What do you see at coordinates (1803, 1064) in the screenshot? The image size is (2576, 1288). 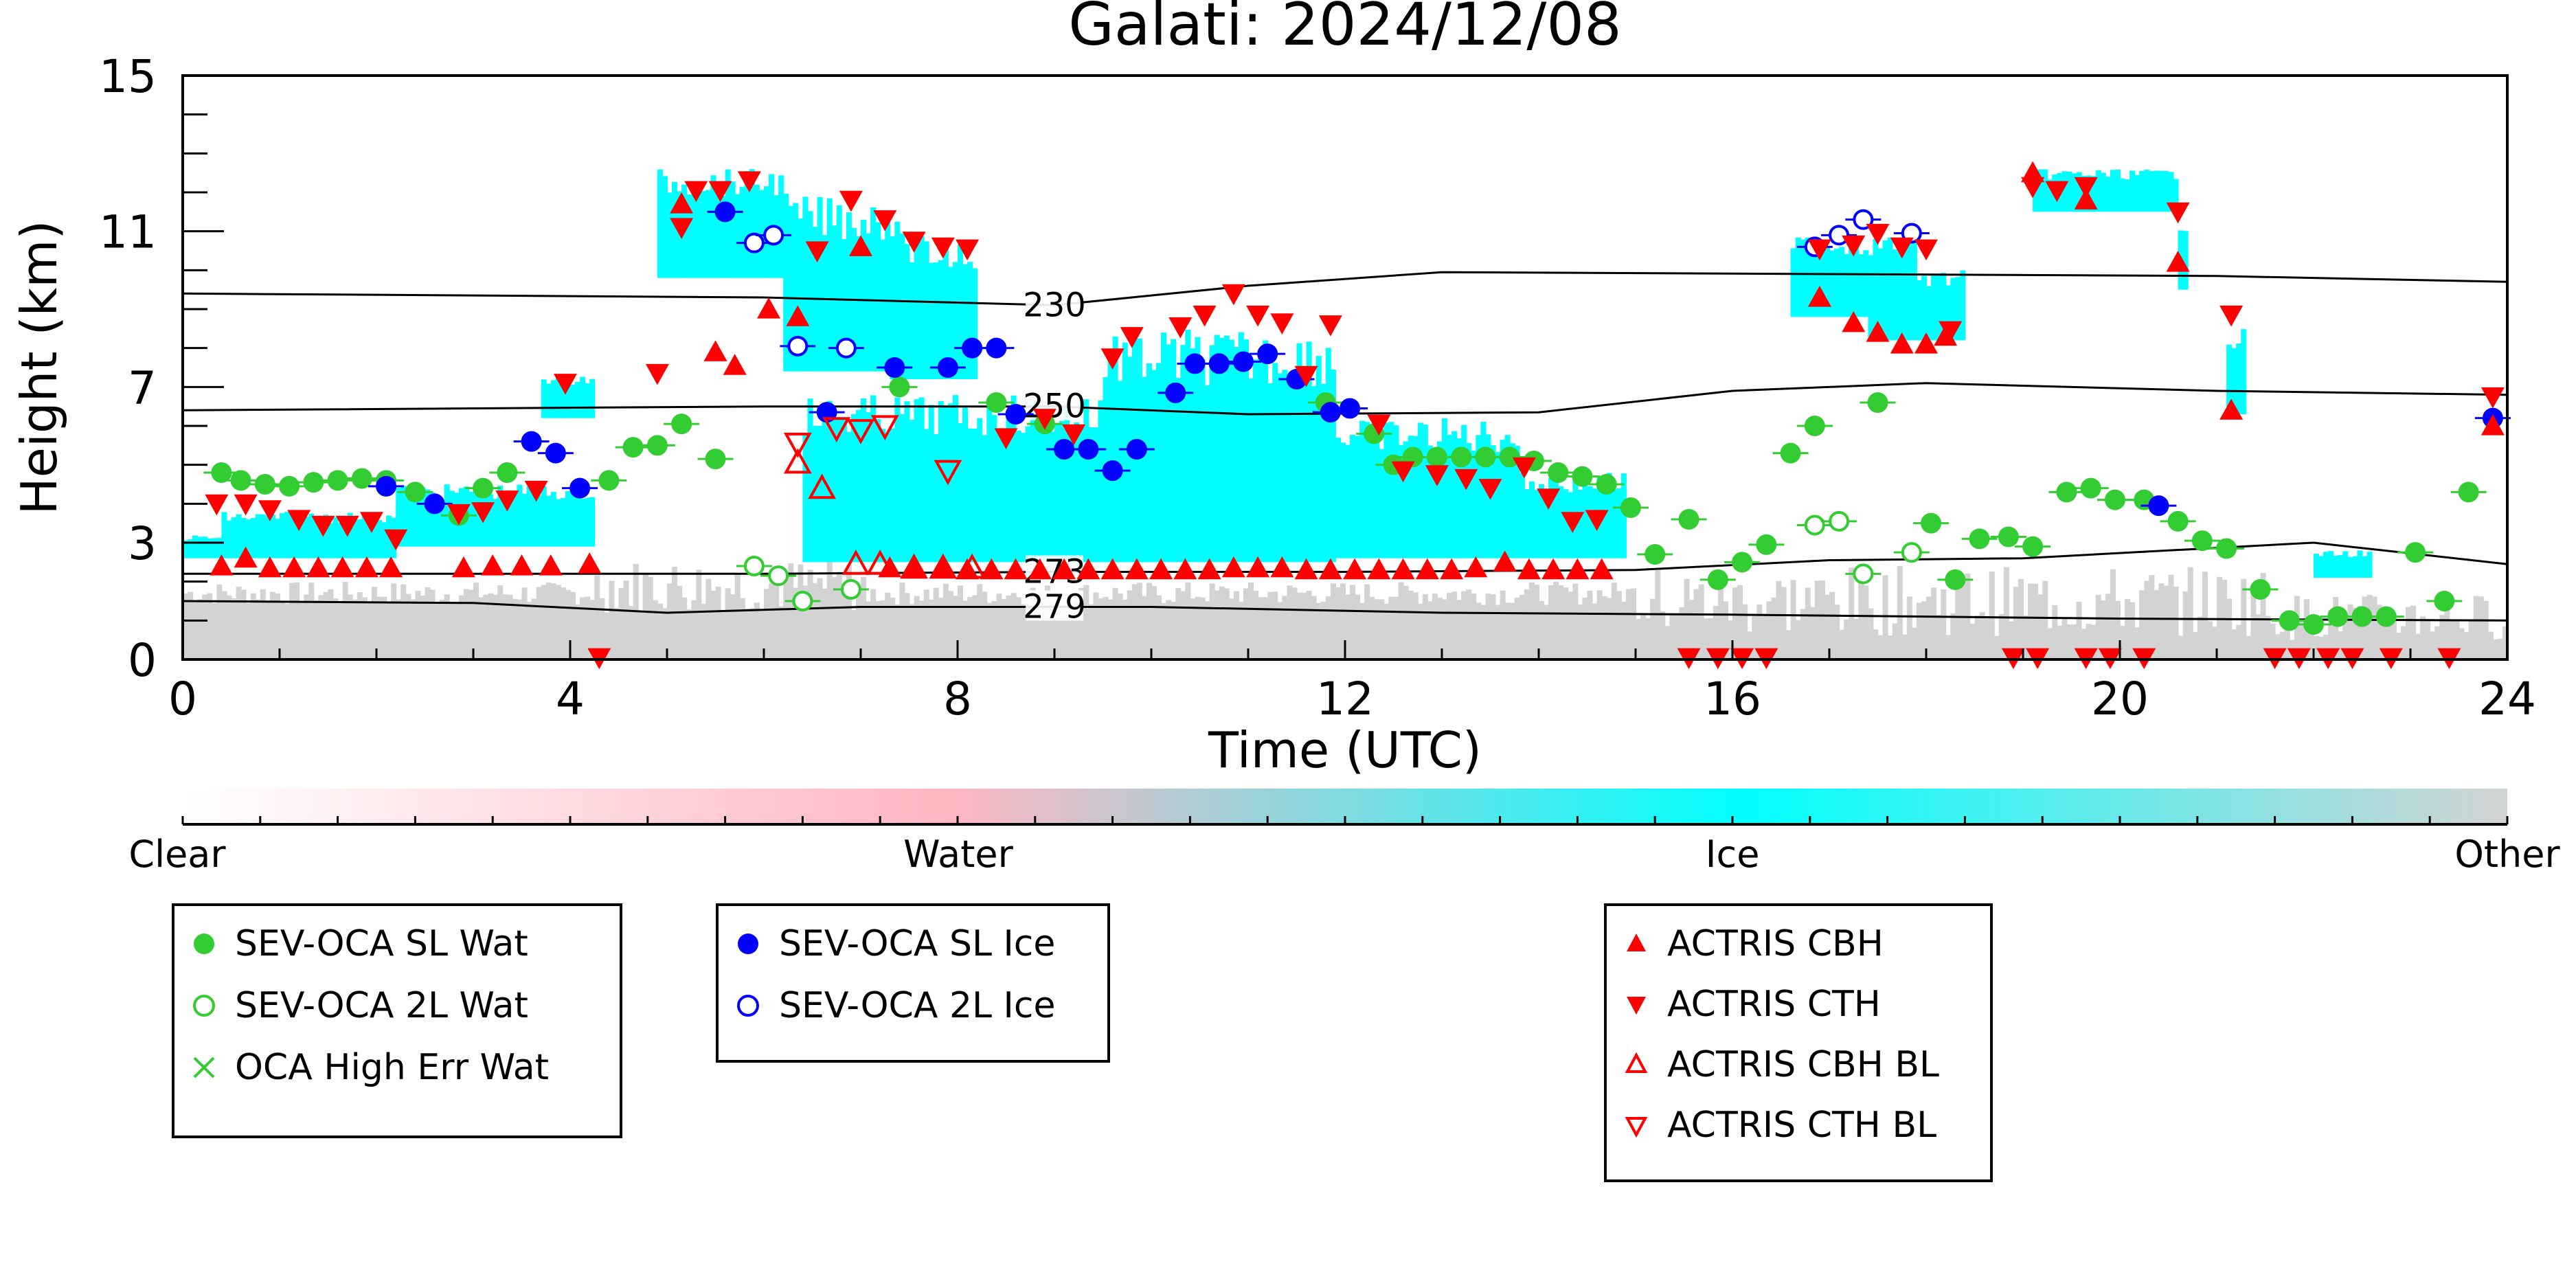 I see `legend-label: ACTRIS CBH BL` at bounding box center [1803, 1064].